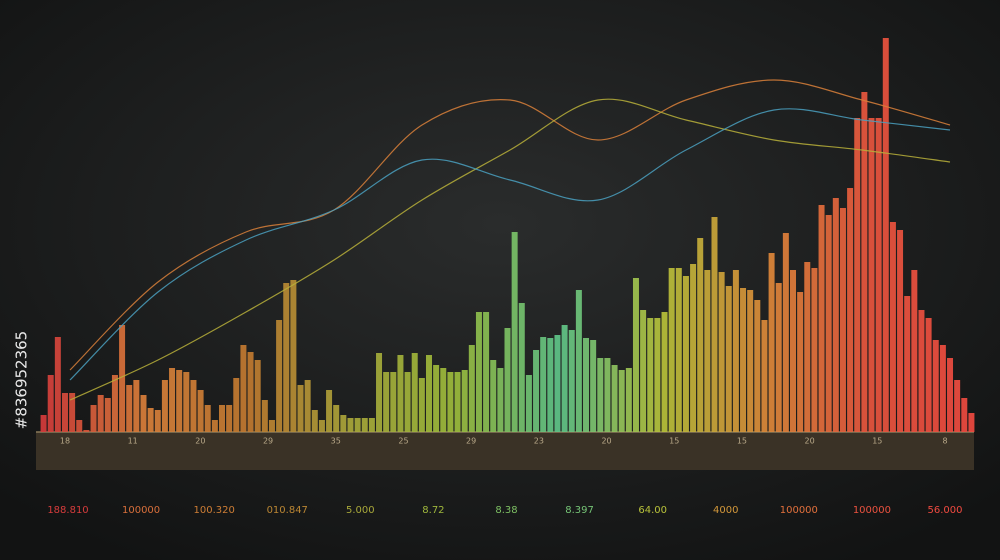  Describe the element at coordinates (944, 441) in the screenshot. I see `x-tick-label: 8` at that location.